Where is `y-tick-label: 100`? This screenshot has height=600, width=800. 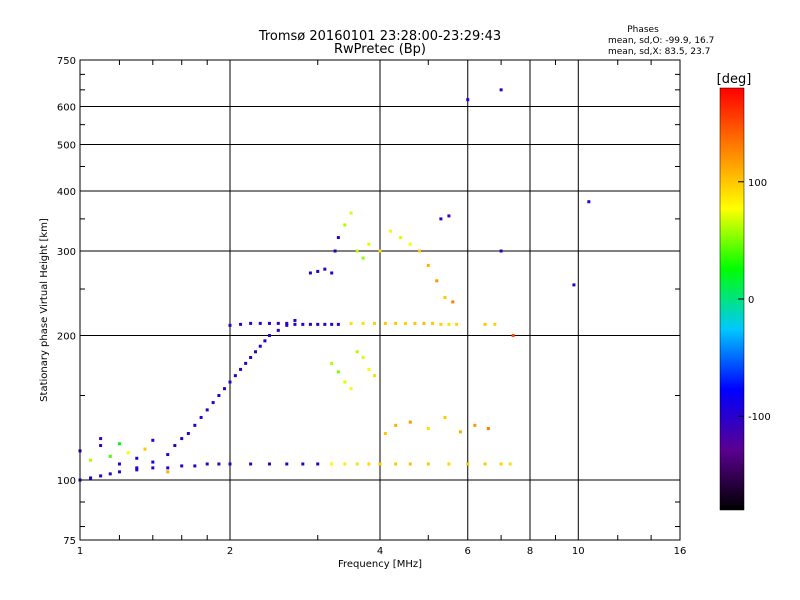 y-tick-label: 100 is located at coordinates (66, 481).